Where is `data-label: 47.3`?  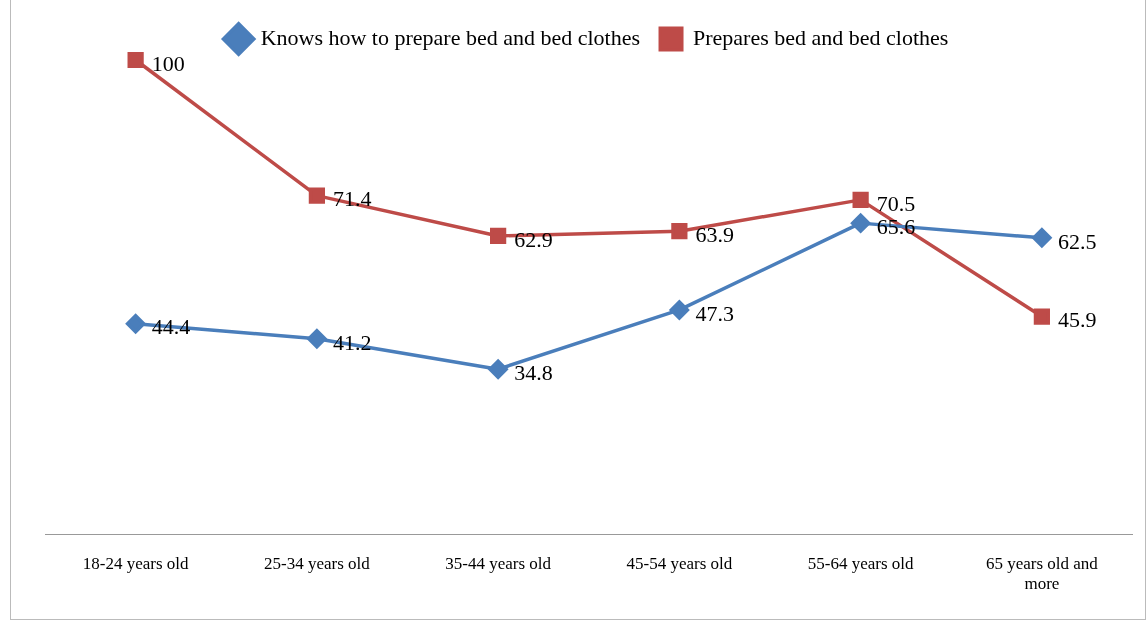 data-label: 47.3 is located at coordinates (714, 313).